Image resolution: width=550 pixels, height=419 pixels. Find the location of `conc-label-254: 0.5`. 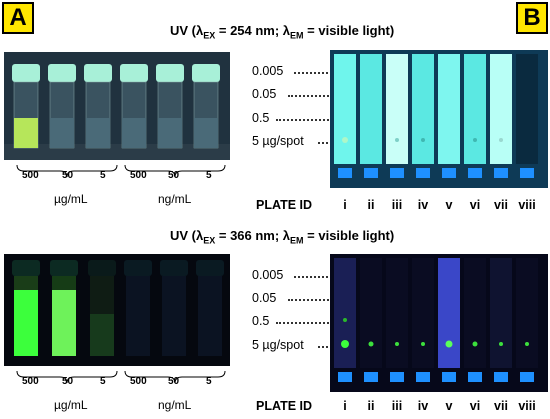

conc-label-254: 0.5 is located at coordinates (261, 118).